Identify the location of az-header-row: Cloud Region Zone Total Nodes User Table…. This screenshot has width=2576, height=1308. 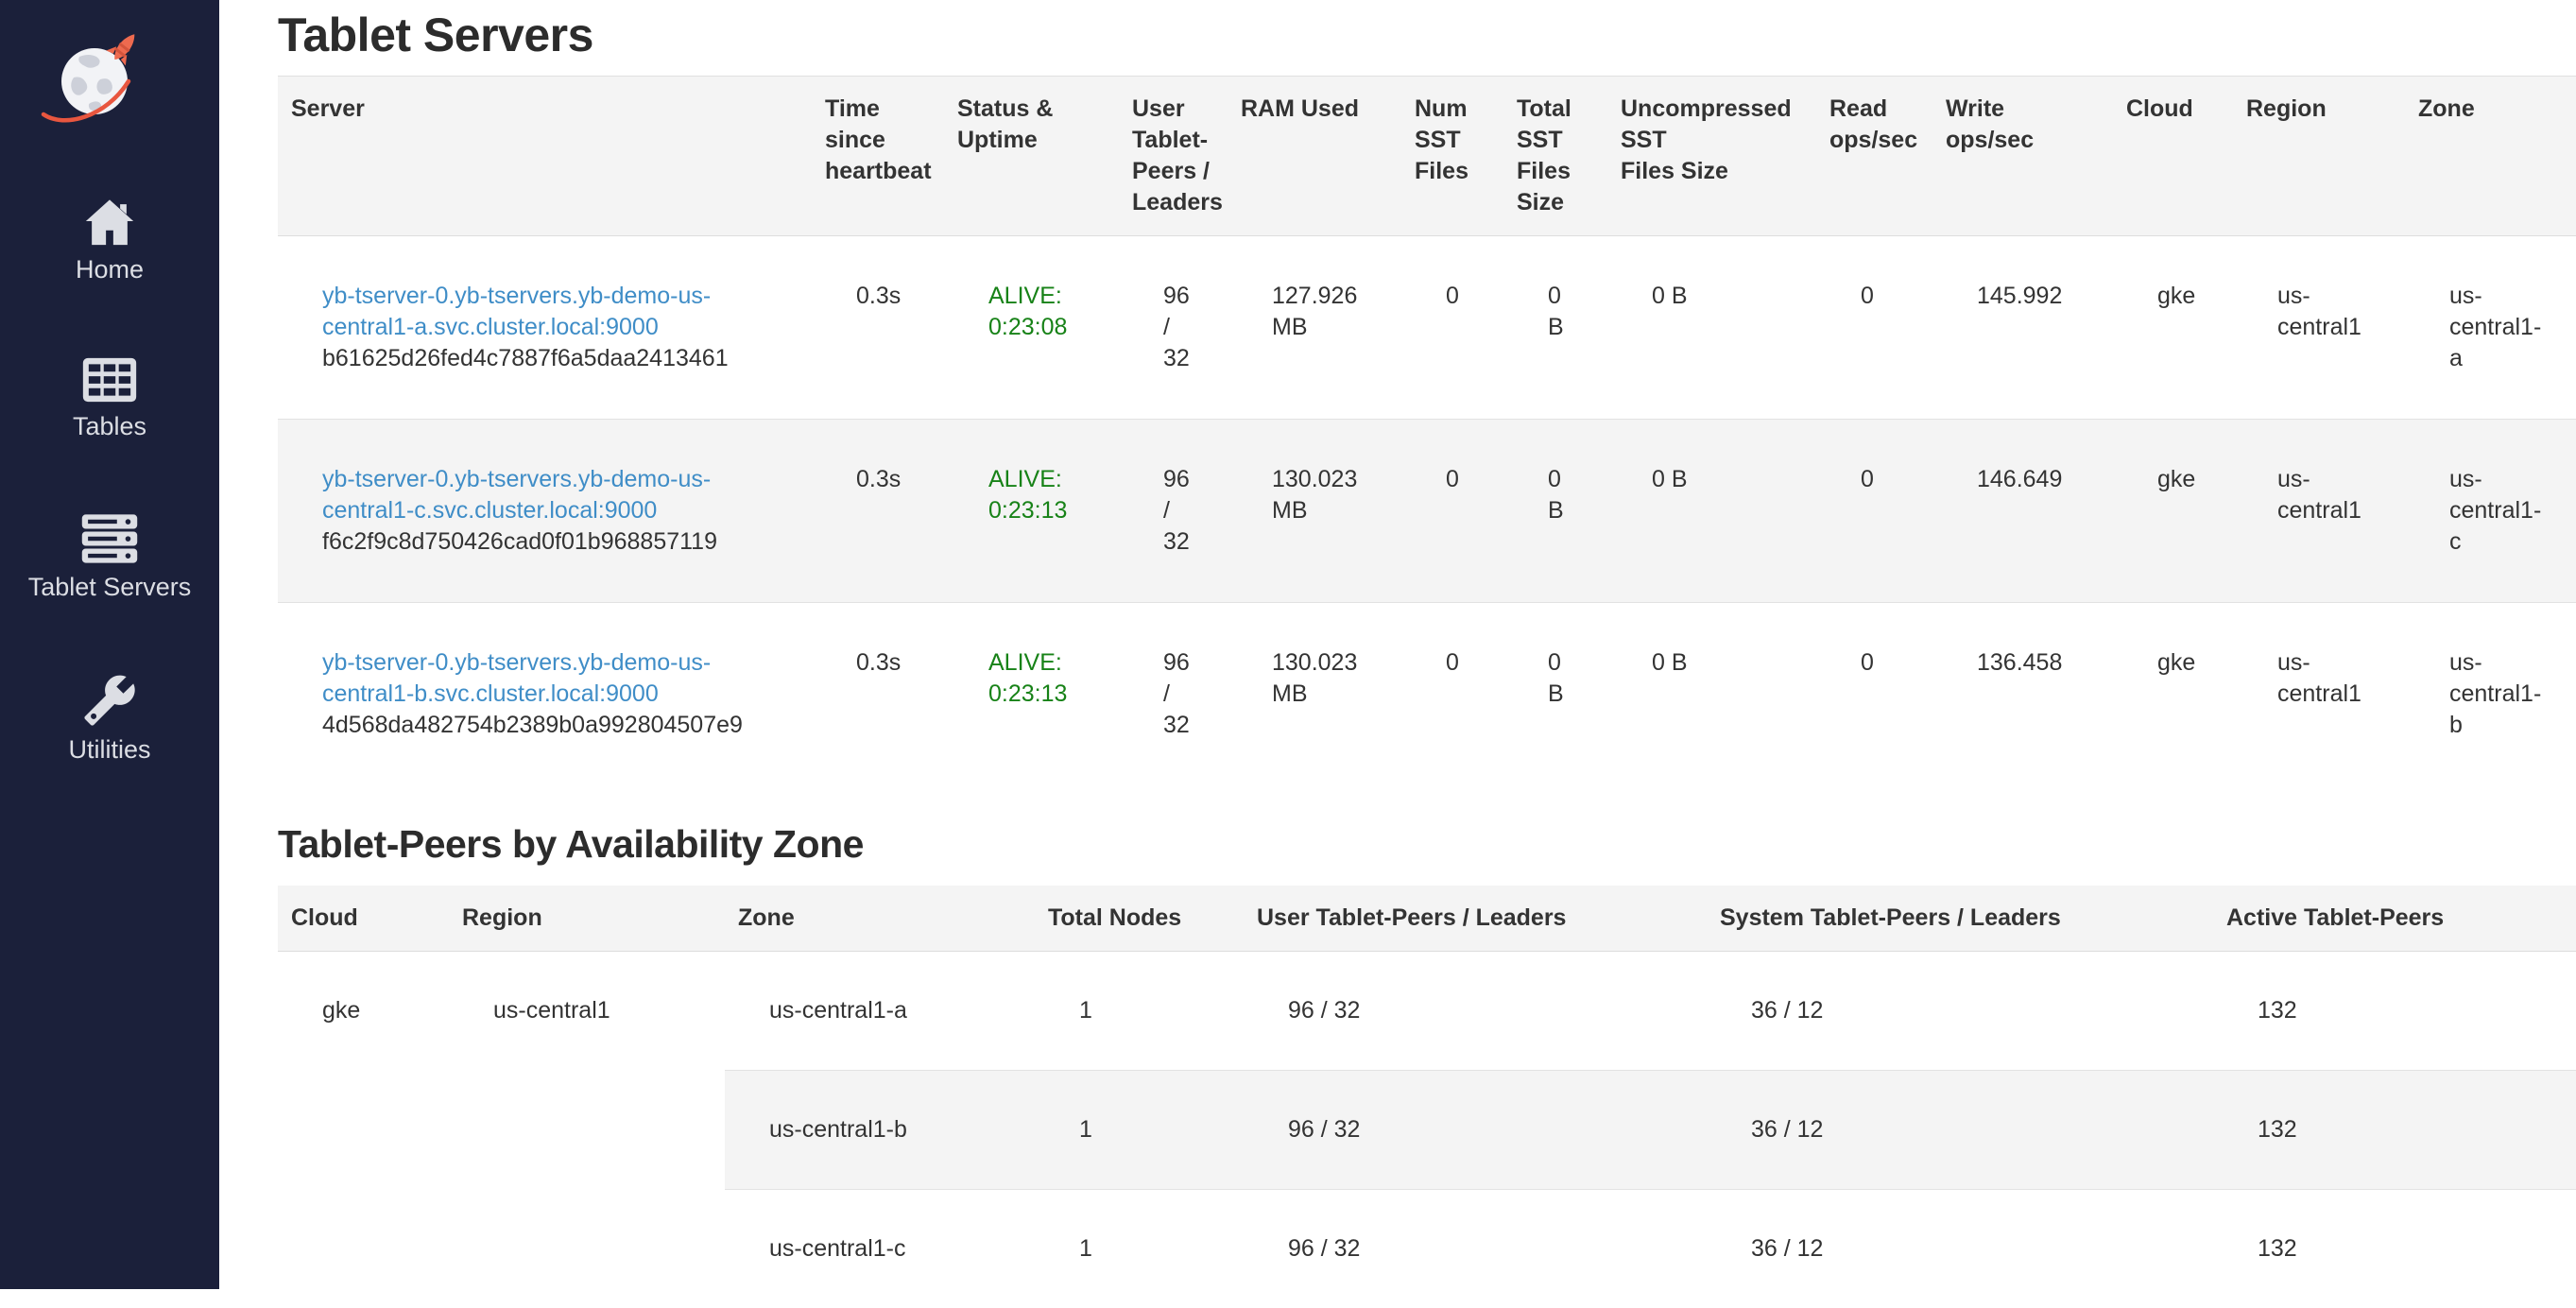
(1427, 919).